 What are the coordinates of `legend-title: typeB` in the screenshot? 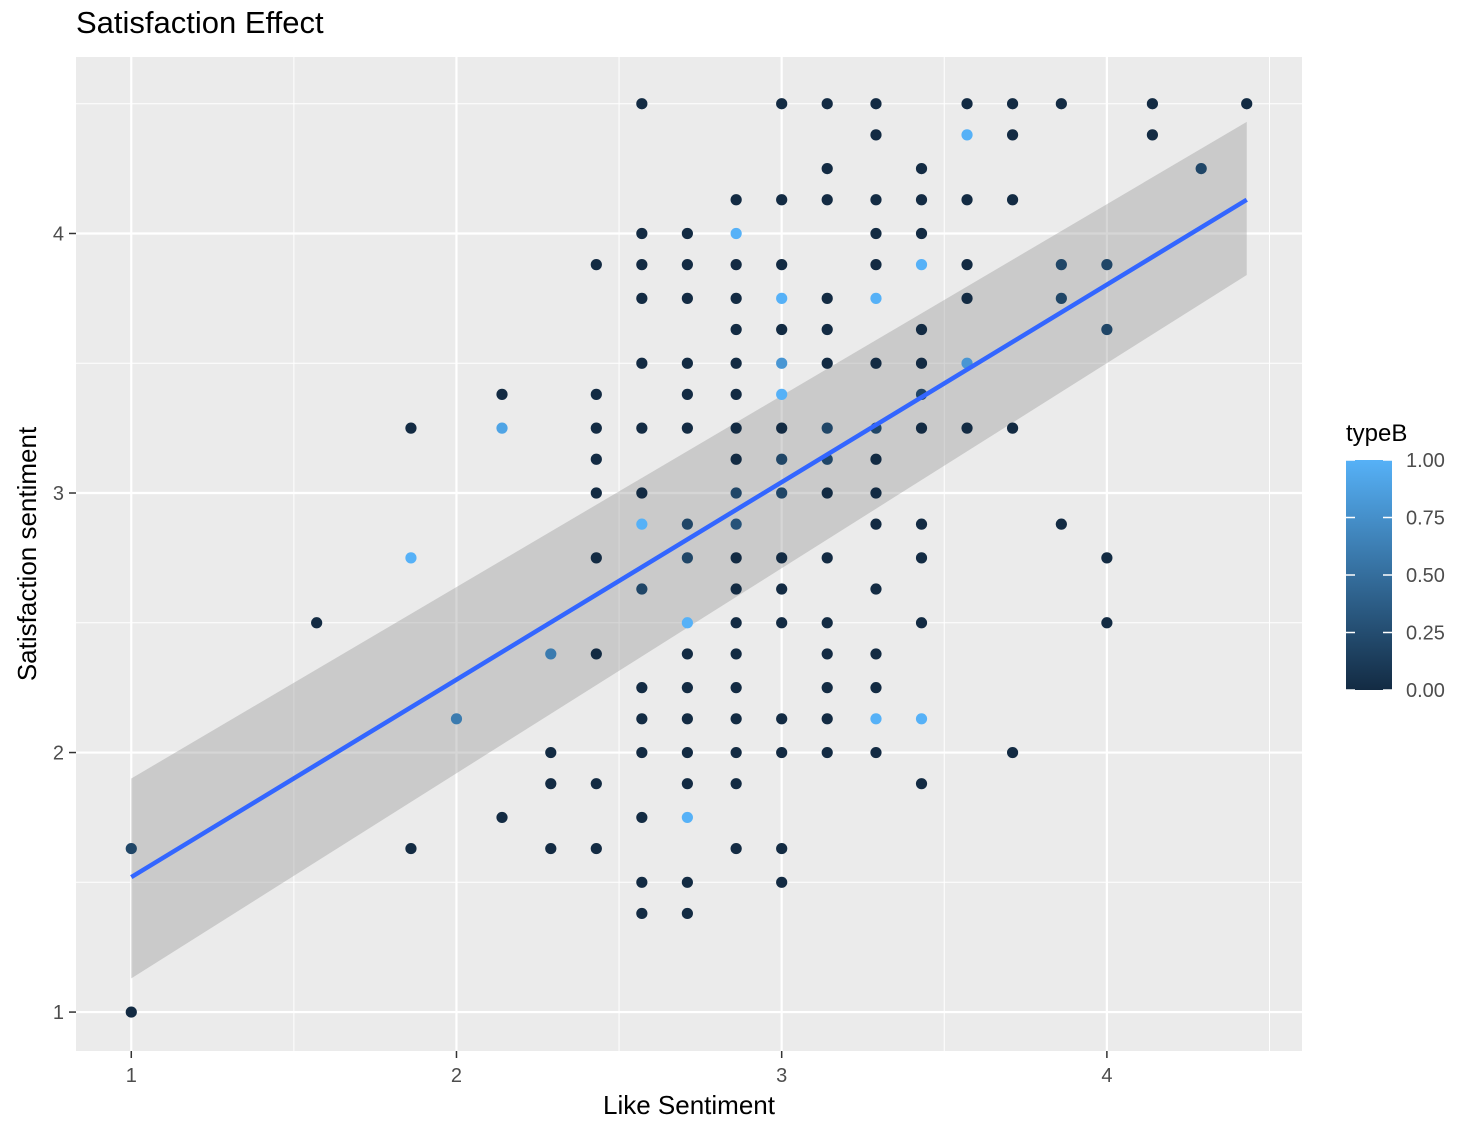 It's located at (1376, 433).